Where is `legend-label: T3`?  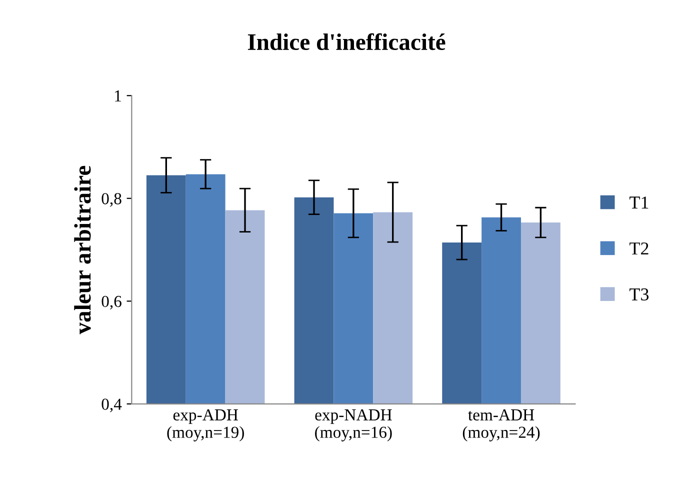
legend-label: T3 is located at coordinates (639, 294).